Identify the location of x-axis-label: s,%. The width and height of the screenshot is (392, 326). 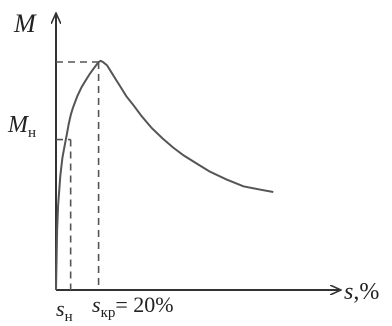
(361, 292).